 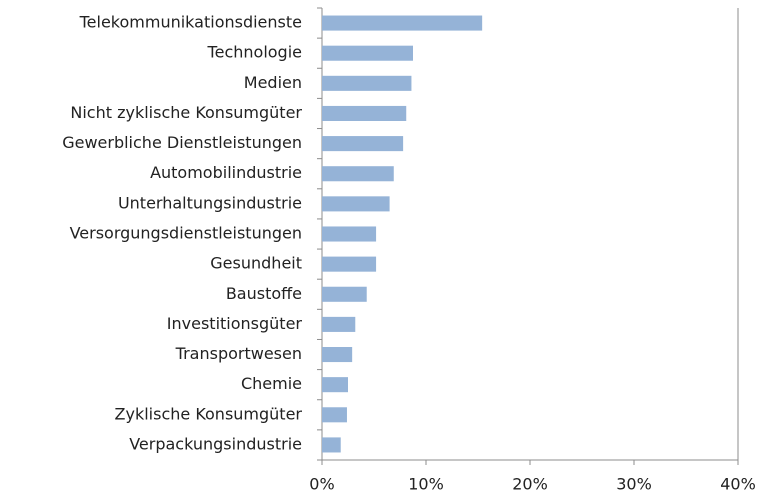 I want to click on x-tick-label: 30%, so click(x=634, y=484).